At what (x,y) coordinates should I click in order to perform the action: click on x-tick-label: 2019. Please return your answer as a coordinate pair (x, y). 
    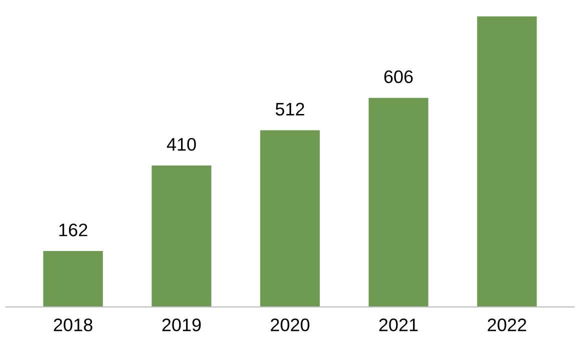
    Looking at the image, I should click on (181, 325).